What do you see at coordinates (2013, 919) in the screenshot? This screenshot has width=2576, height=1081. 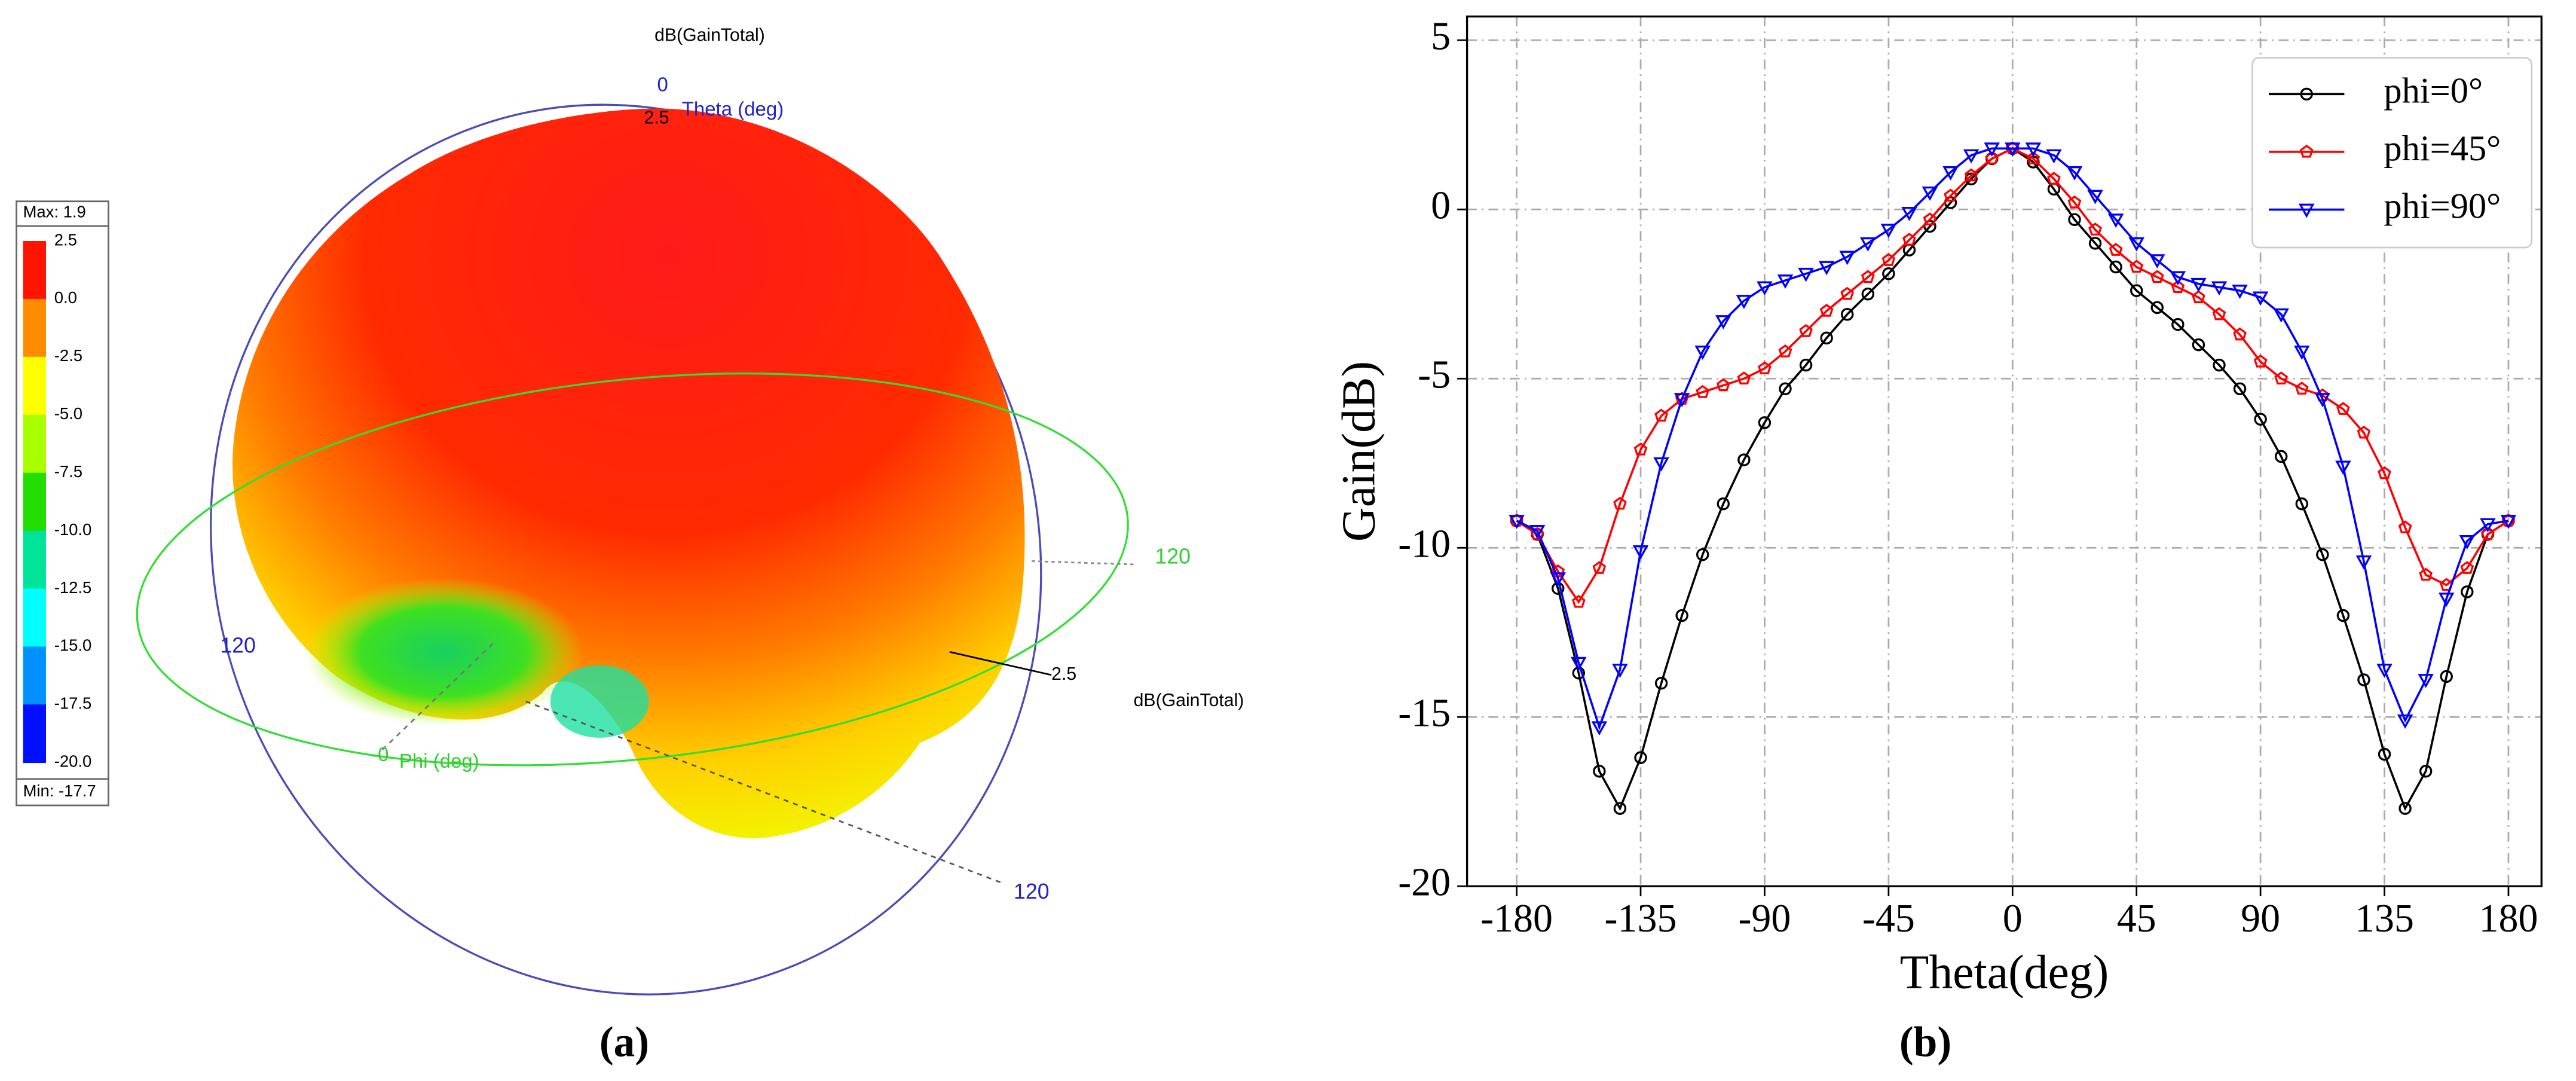 I see `x-tick-label: 0` at bounding box center [2013, 919].